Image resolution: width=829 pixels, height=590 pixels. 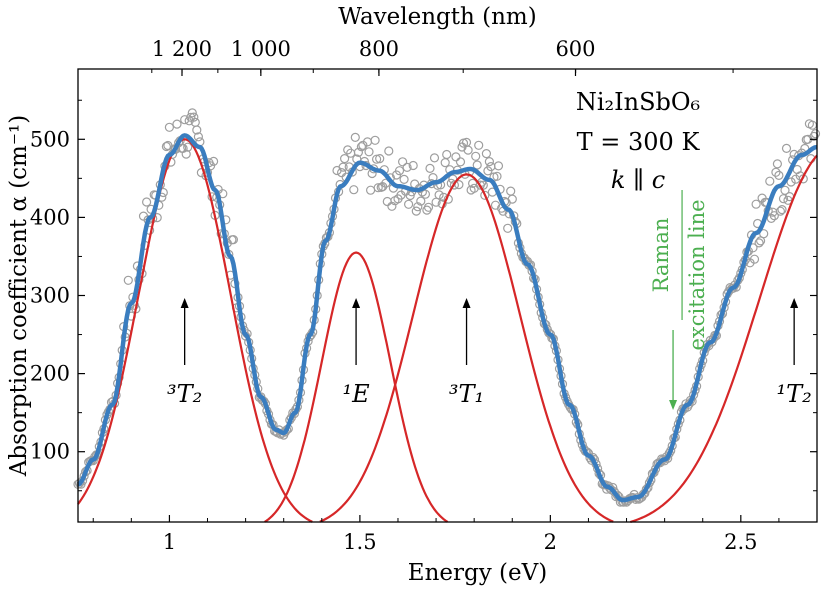 I want to click on top-tick-label: 800, so click(x=379, y=49).